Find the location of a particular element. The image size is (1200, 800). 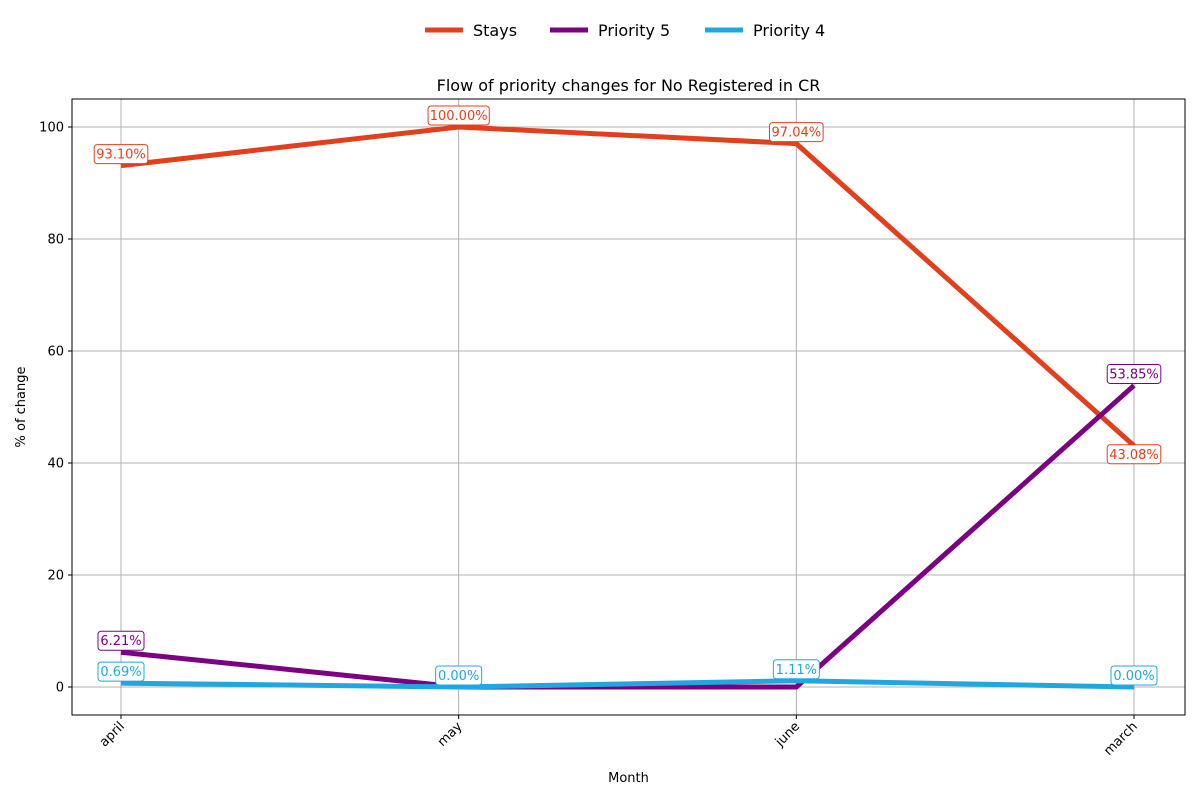

legend-item: Priority 5 is located at coordinates (610, 30).